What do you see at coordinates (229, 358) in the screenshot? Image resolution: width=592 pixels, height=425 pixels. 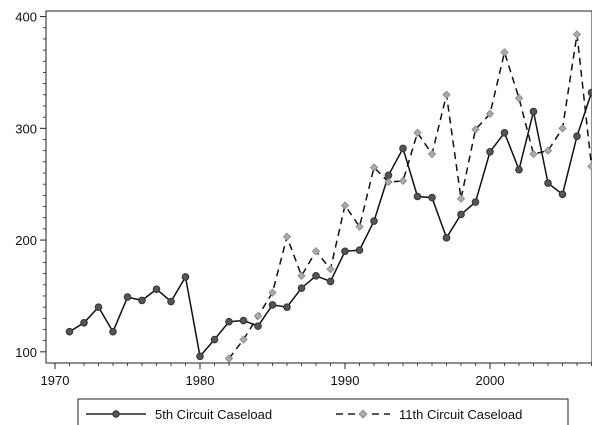 I see `series-1-point-1982` at bounding box center [229, 358].